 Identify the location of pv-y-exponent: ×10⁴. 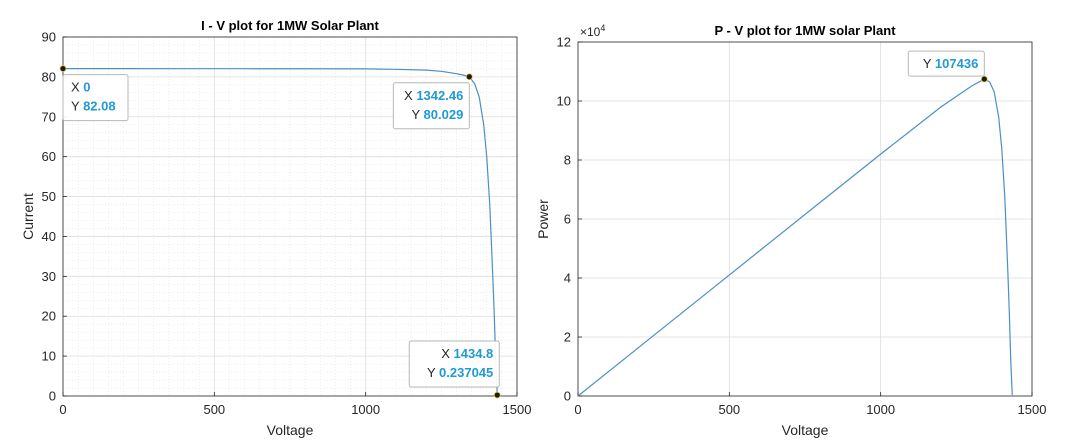
(592, 31).